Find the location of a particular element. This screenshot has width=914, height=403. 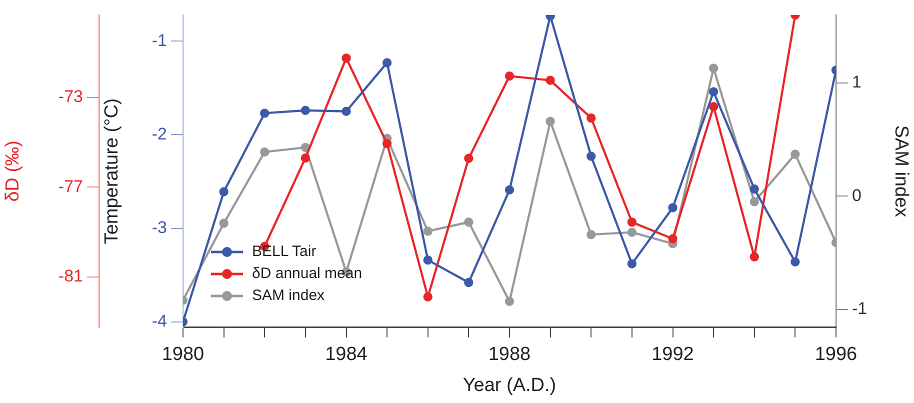

y3-tick-label: -73 is located at coordinates (70, 96).